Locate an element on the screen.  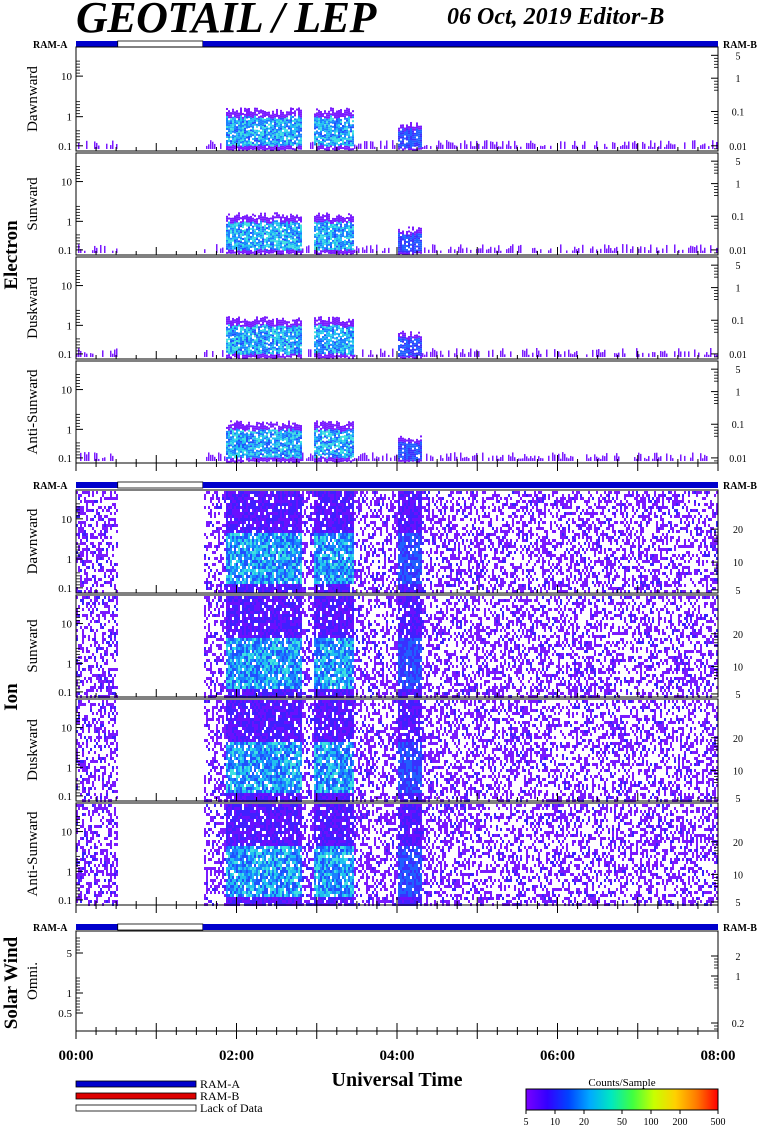
x-axis-label: Universal Time is located at coordinates (397, 1080).